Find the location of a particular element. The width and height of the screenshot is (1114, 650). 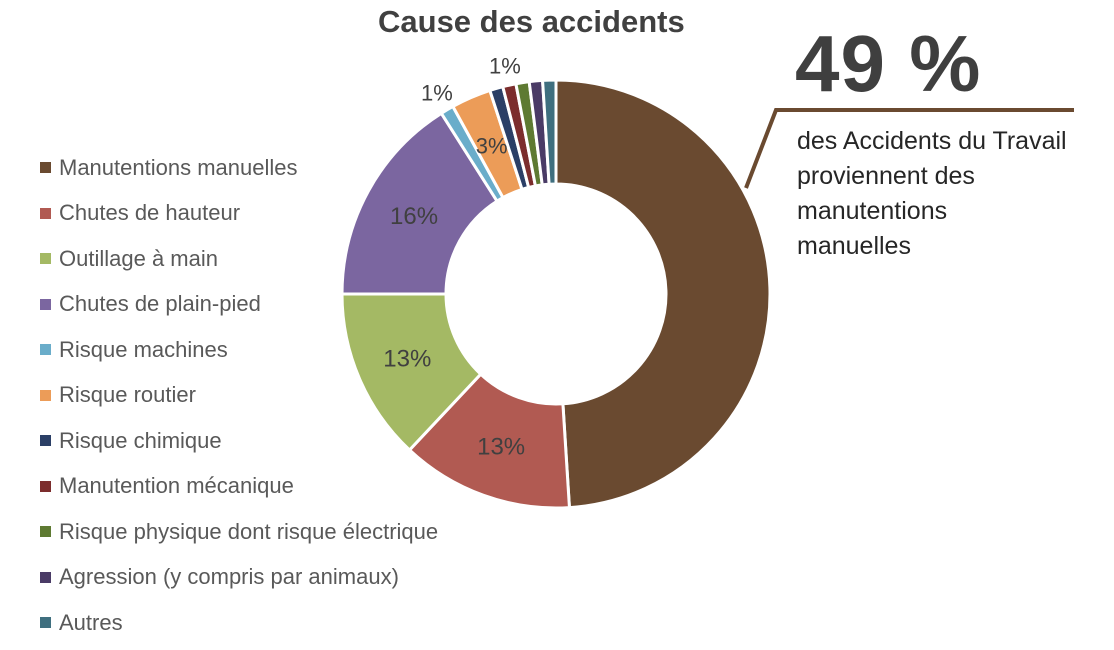

legend-item: Risque physique dont risque électrique is located at coordinates (239, 532).